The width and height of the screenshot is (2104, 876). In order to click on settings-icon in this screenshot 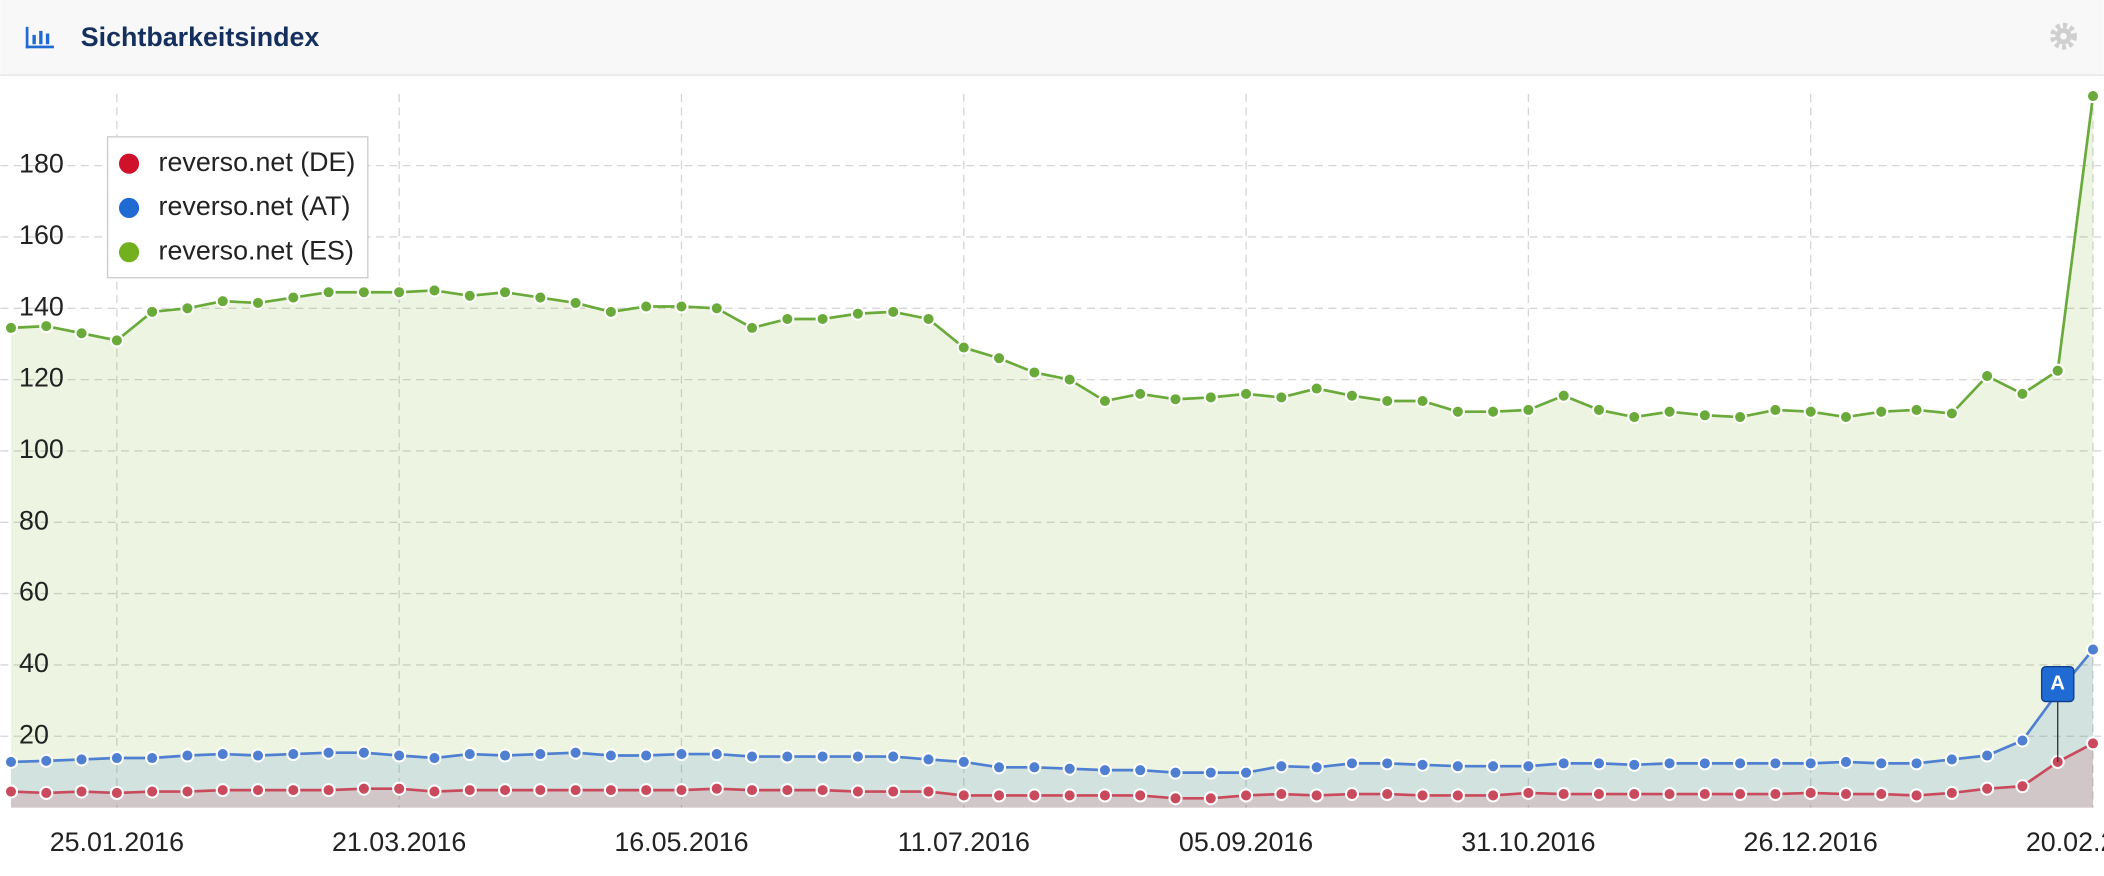, I will do `click(2063, 36)`.